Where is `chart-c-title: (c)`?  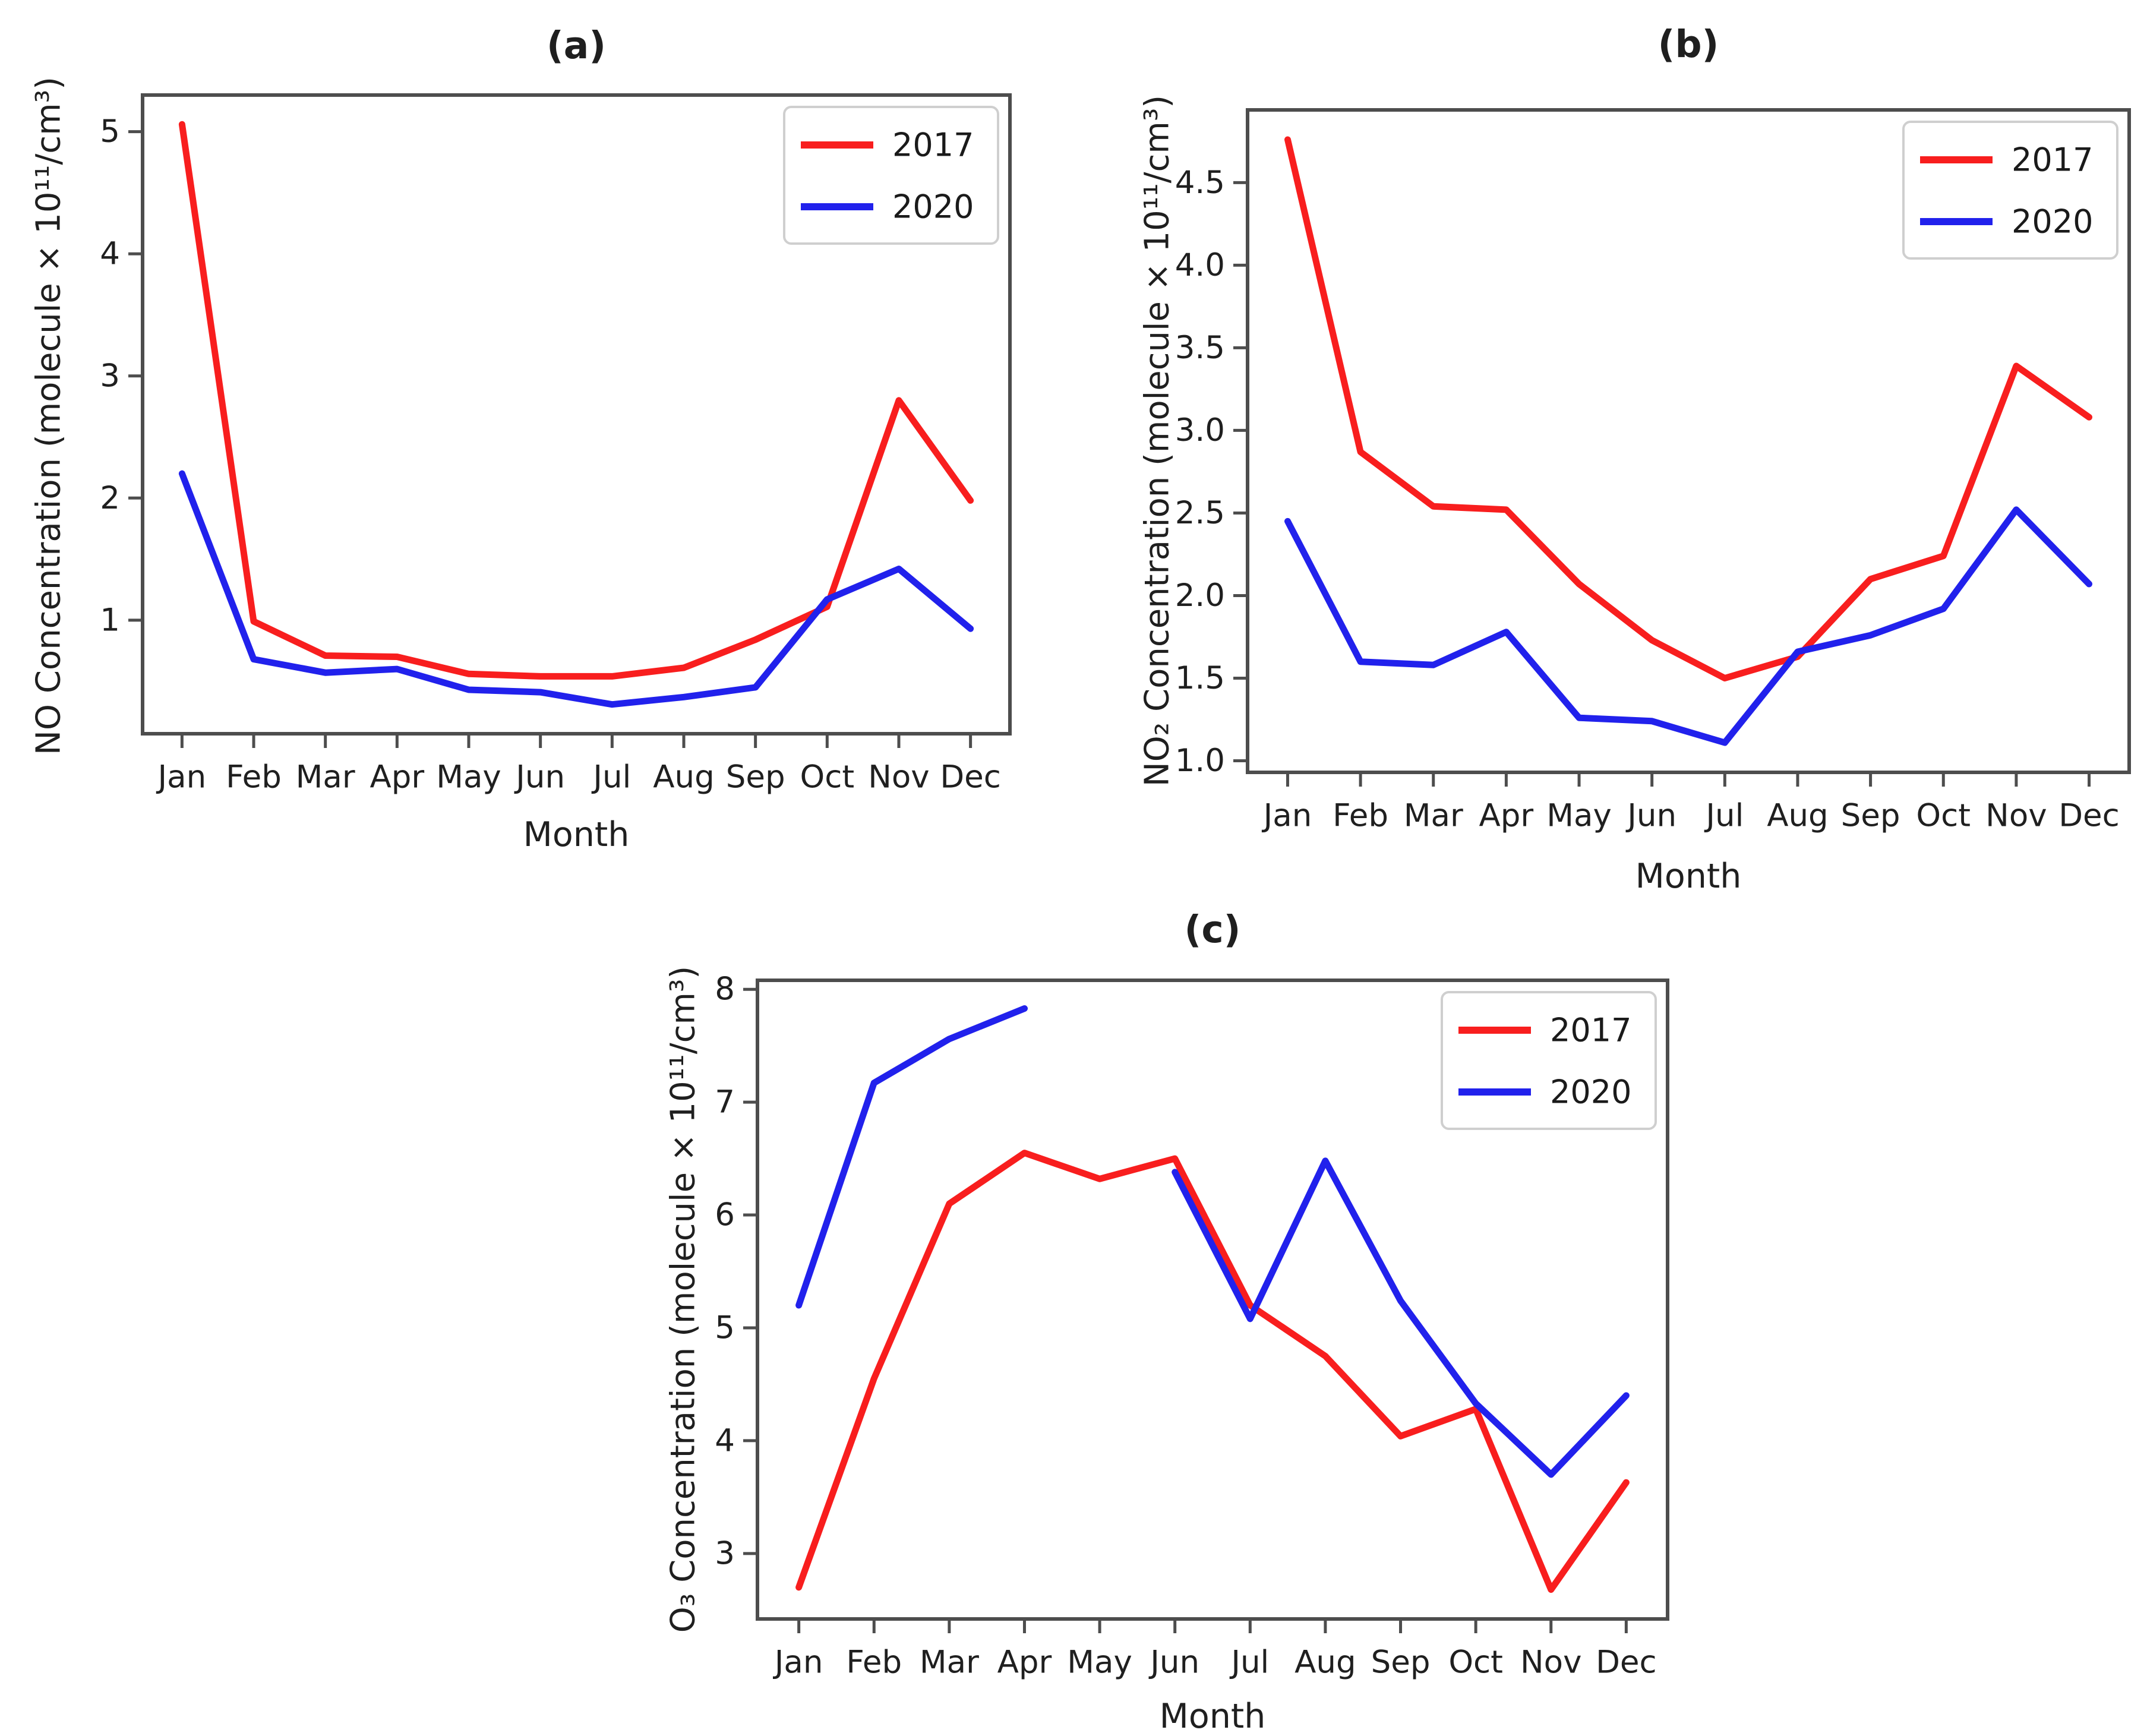
chart-c-title: (c) is located at coordinates (1212, 929).